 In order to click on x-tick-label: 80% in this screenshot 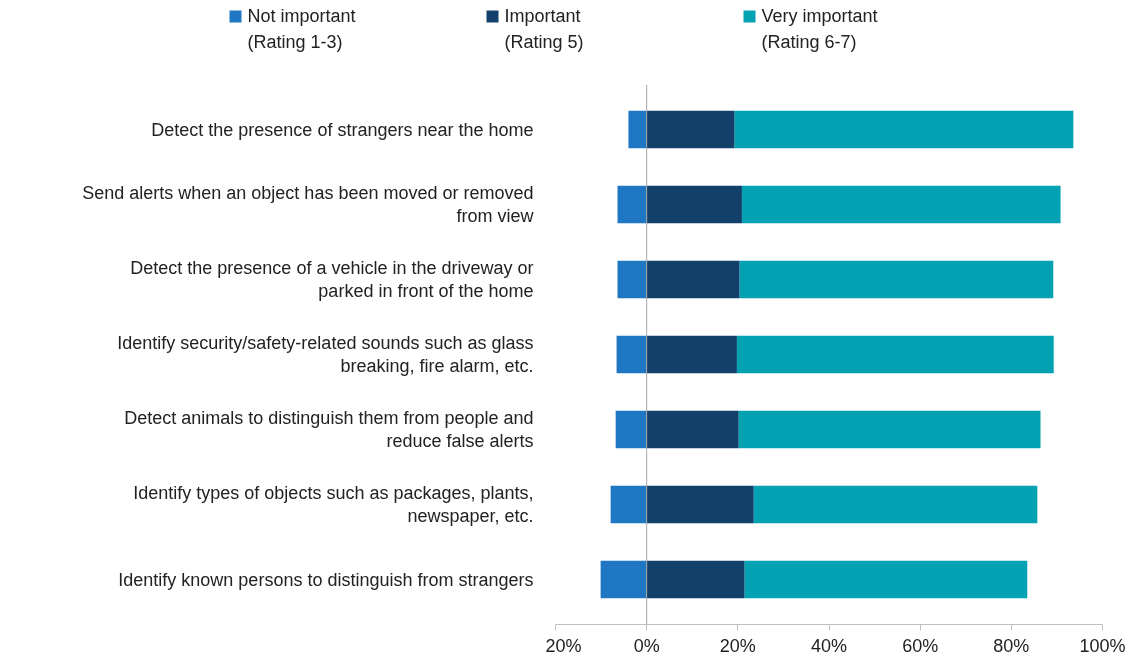, I will do `click(1011, 645)`.